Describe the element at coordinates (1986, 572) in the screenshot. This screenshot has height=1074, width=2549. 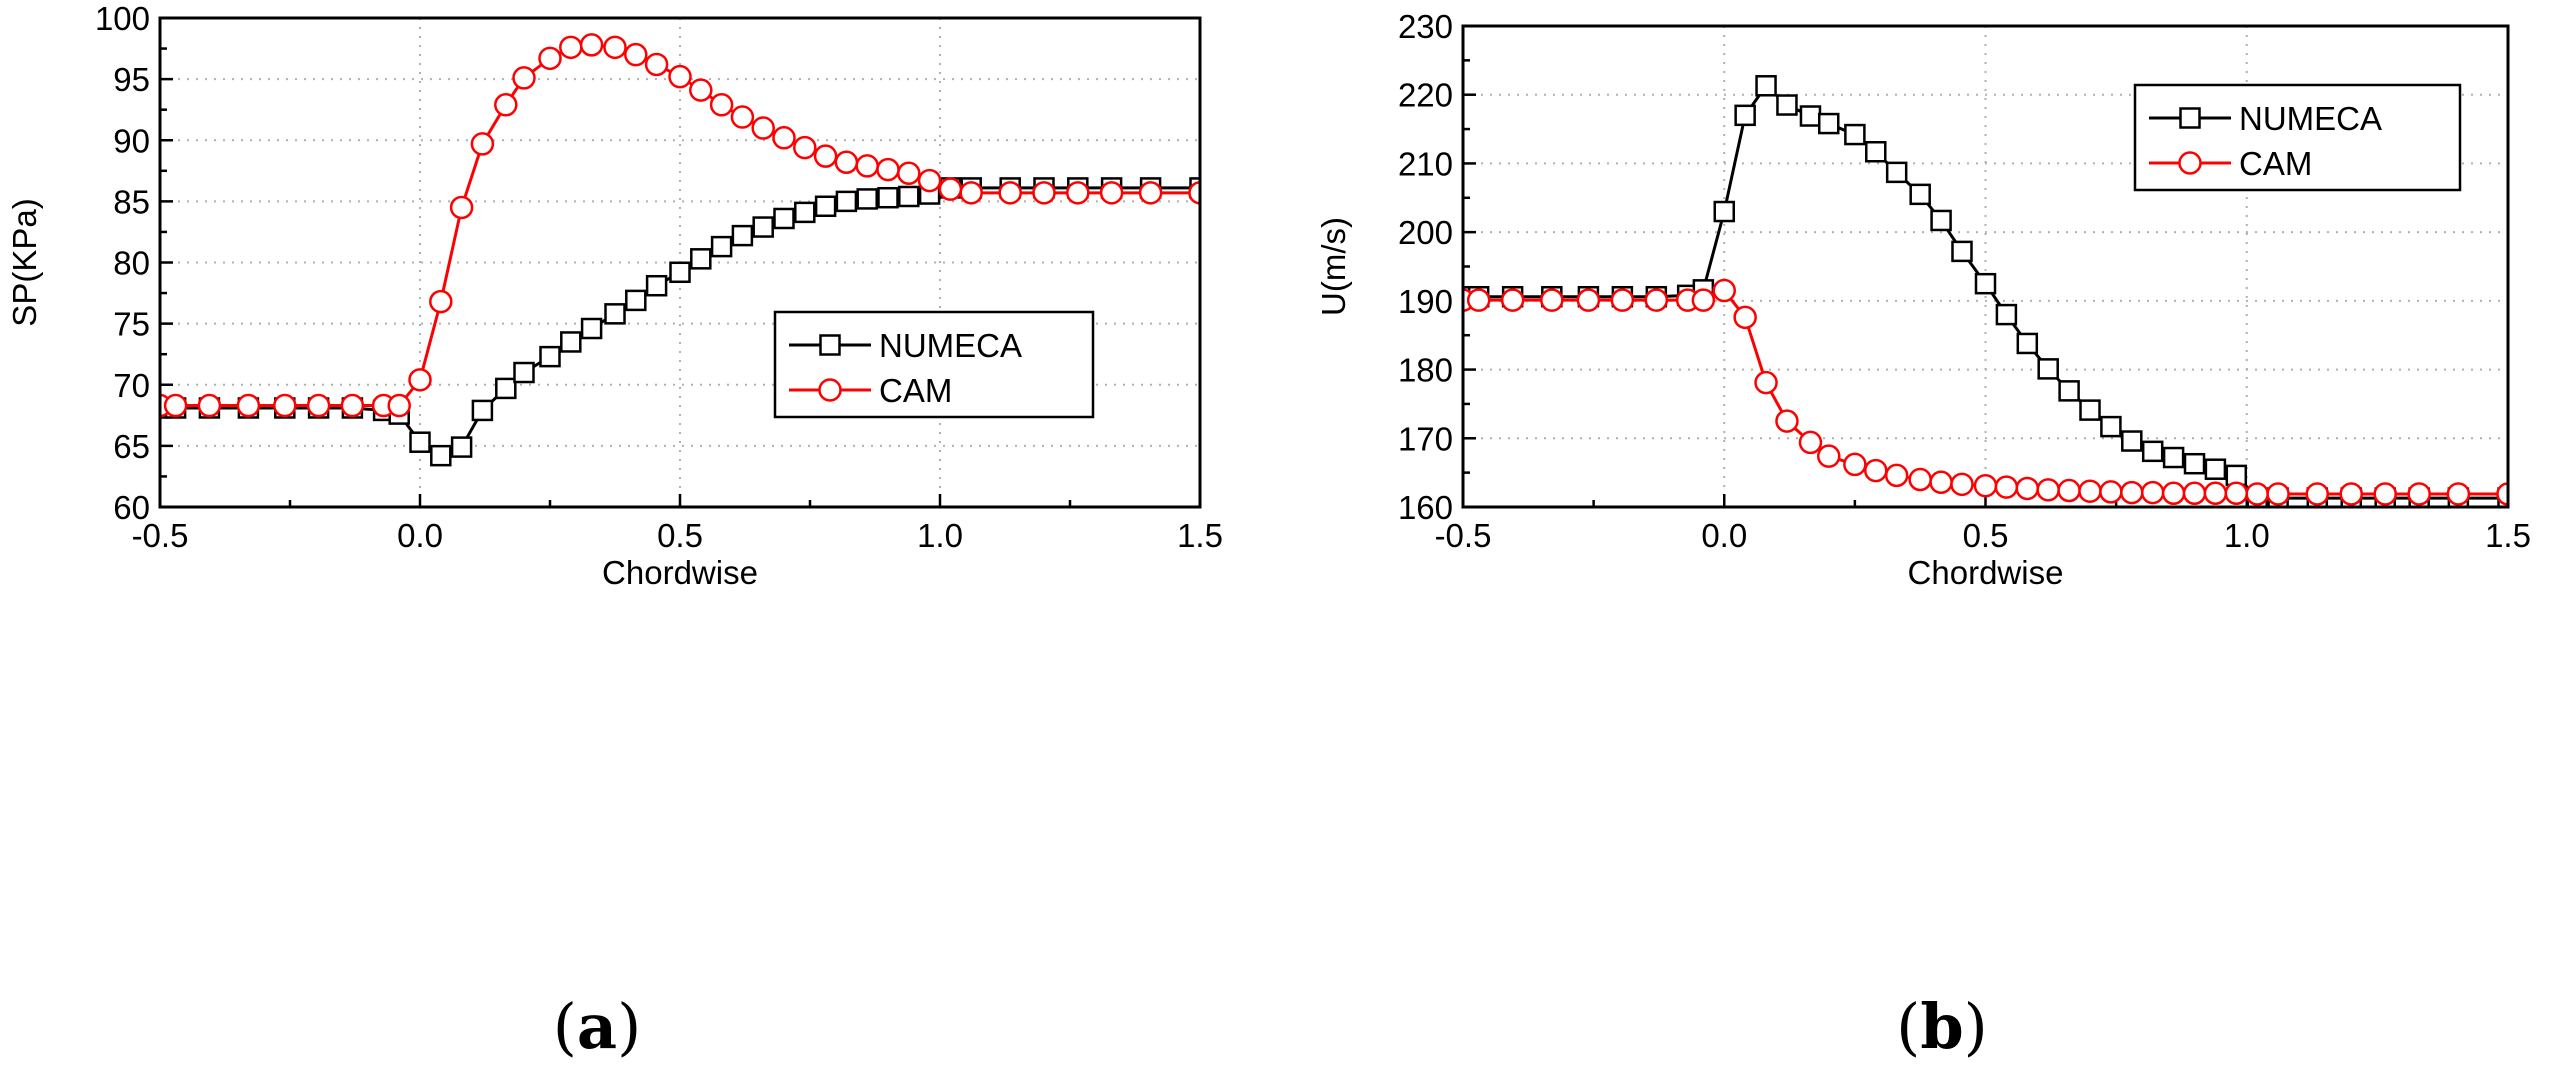
I see `x-axis-label: Chordwise` at that location.